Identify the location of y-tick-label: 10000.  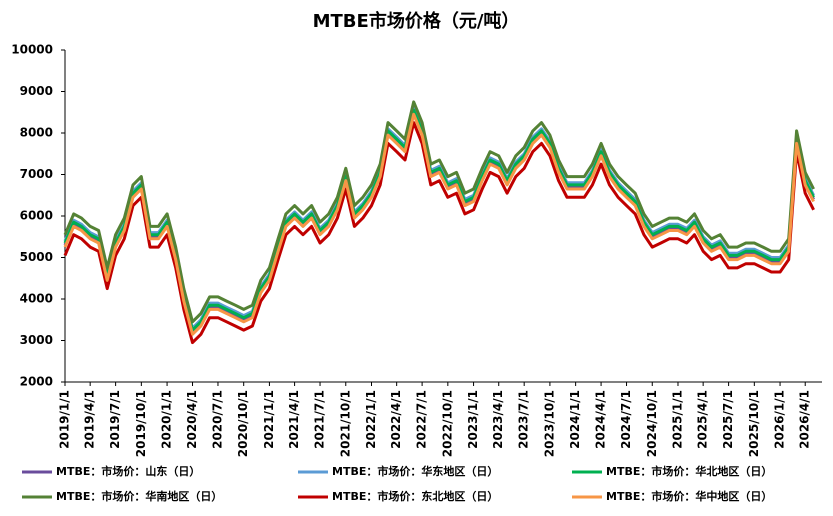
(32, 50).